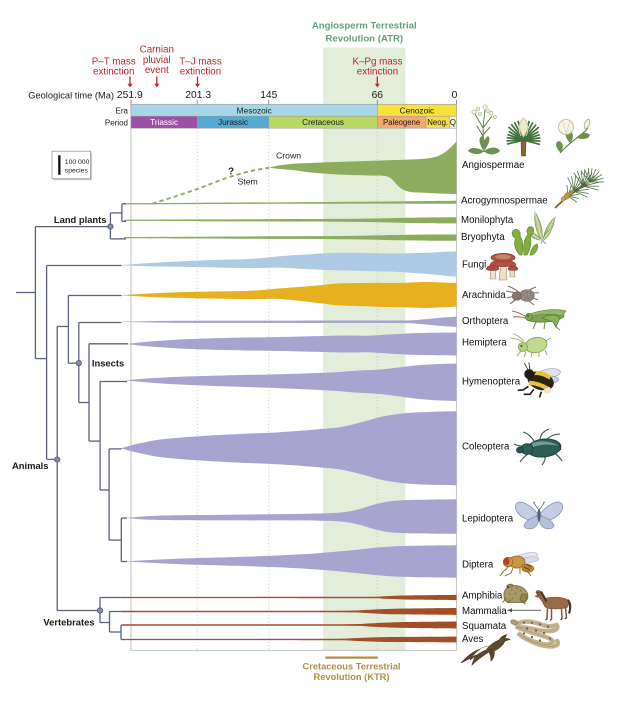  What do you see at coordinates (351, 666) in the screenshot?
I see `svg-text: Cretaceous Terrestrial` at bounding box center [351, 666].